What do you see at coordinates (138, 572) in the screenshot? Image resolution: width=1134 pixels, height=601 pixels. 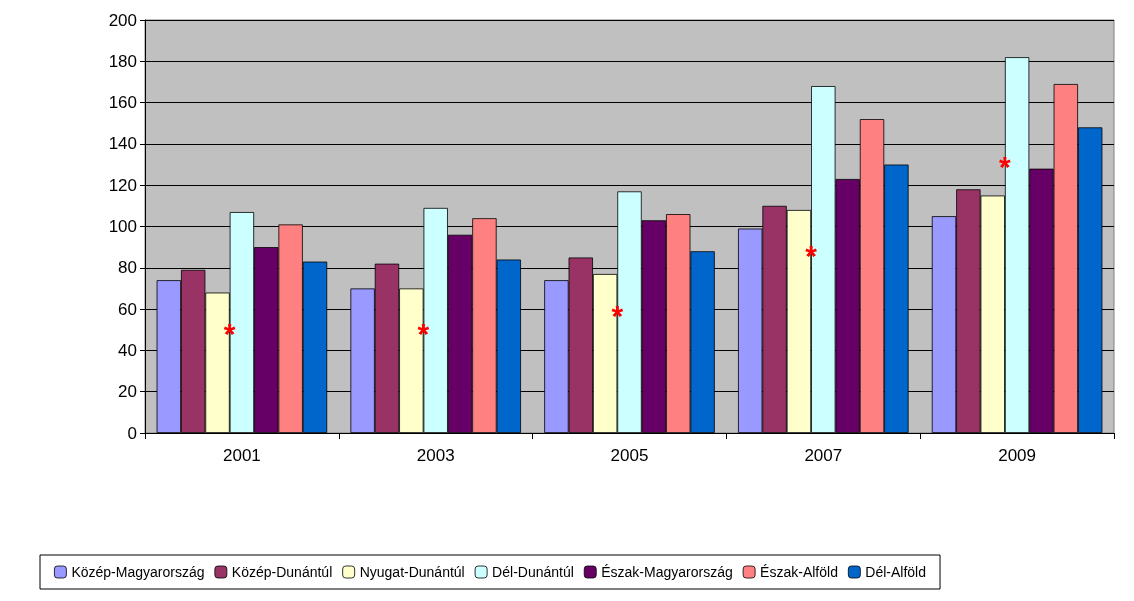 I see `legend-label: Közép-Magyarország` at bounding box center [138, 572].